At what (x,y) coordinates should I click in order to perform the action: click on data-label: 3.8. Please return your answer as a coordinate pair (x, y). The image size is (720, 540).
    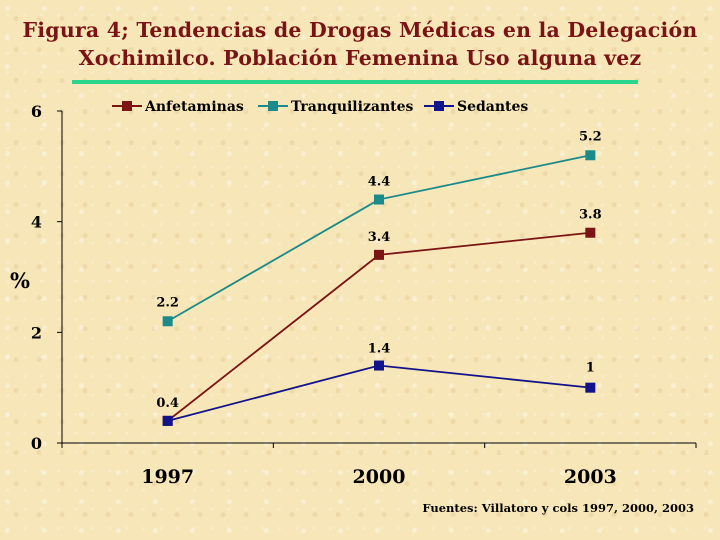
    Looking at the image, I should click on (590, 215).